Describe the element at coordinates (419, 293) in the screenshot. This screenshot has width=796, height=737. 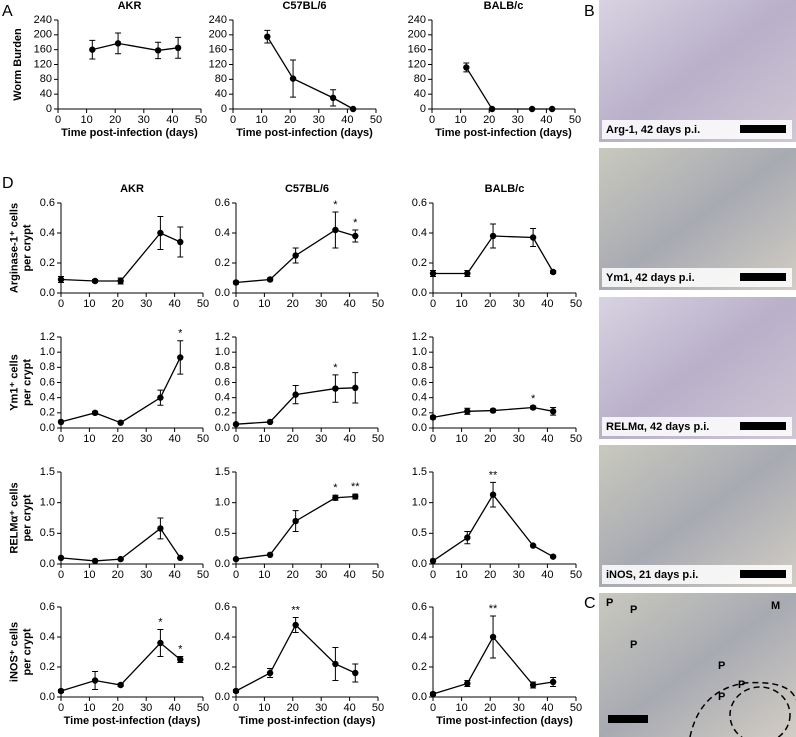
I see `y-tick-label: 0.0` at that location.